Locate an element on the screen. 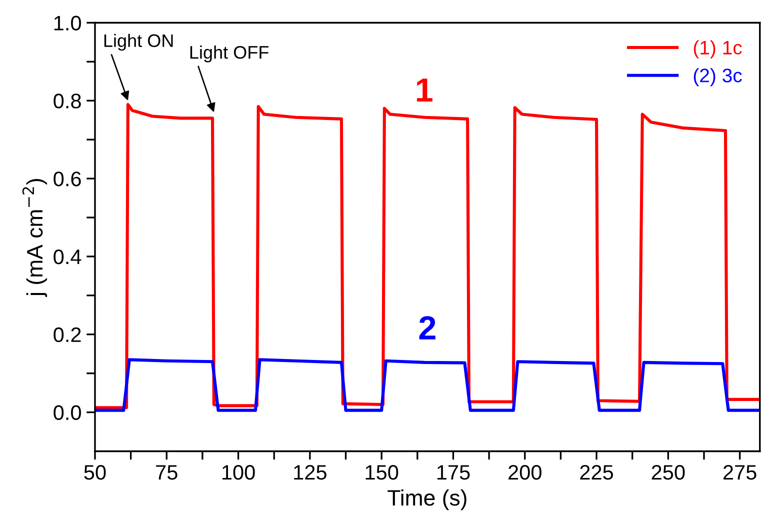 Image resolution: width=766 pixels, height=529 pixels. x-axis-title: Time (s) is located at coordinates (427, 499).